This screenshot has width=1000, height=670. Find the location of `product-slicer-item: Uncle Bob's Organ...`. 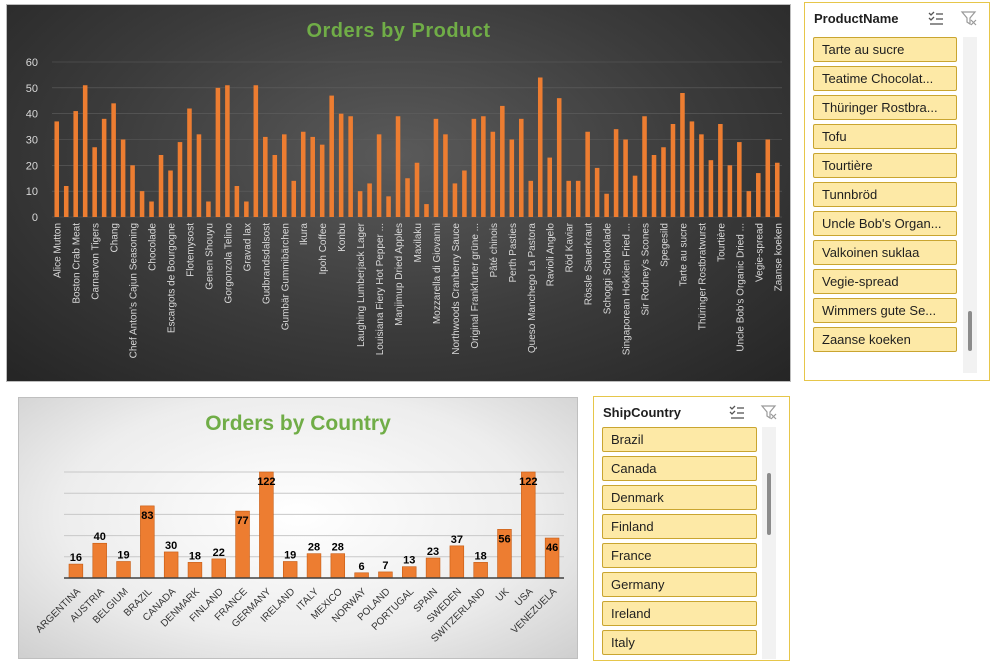

product-slicer-item: Uncle Bob's Organ... is located at coordinates (885, 223).